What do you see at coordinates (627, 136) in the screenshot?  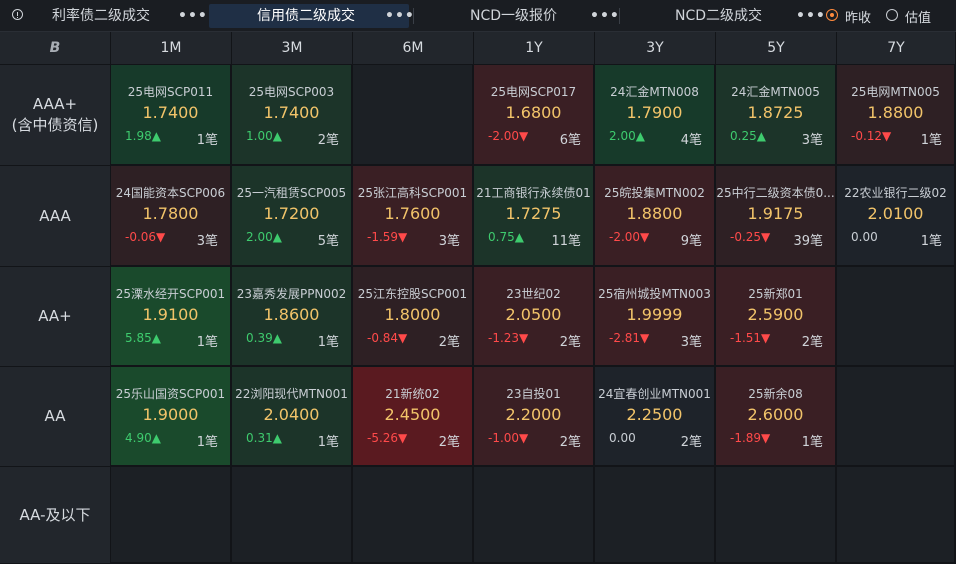 I see `bond-change: 2.00▲` at bounding box center [627, 136].